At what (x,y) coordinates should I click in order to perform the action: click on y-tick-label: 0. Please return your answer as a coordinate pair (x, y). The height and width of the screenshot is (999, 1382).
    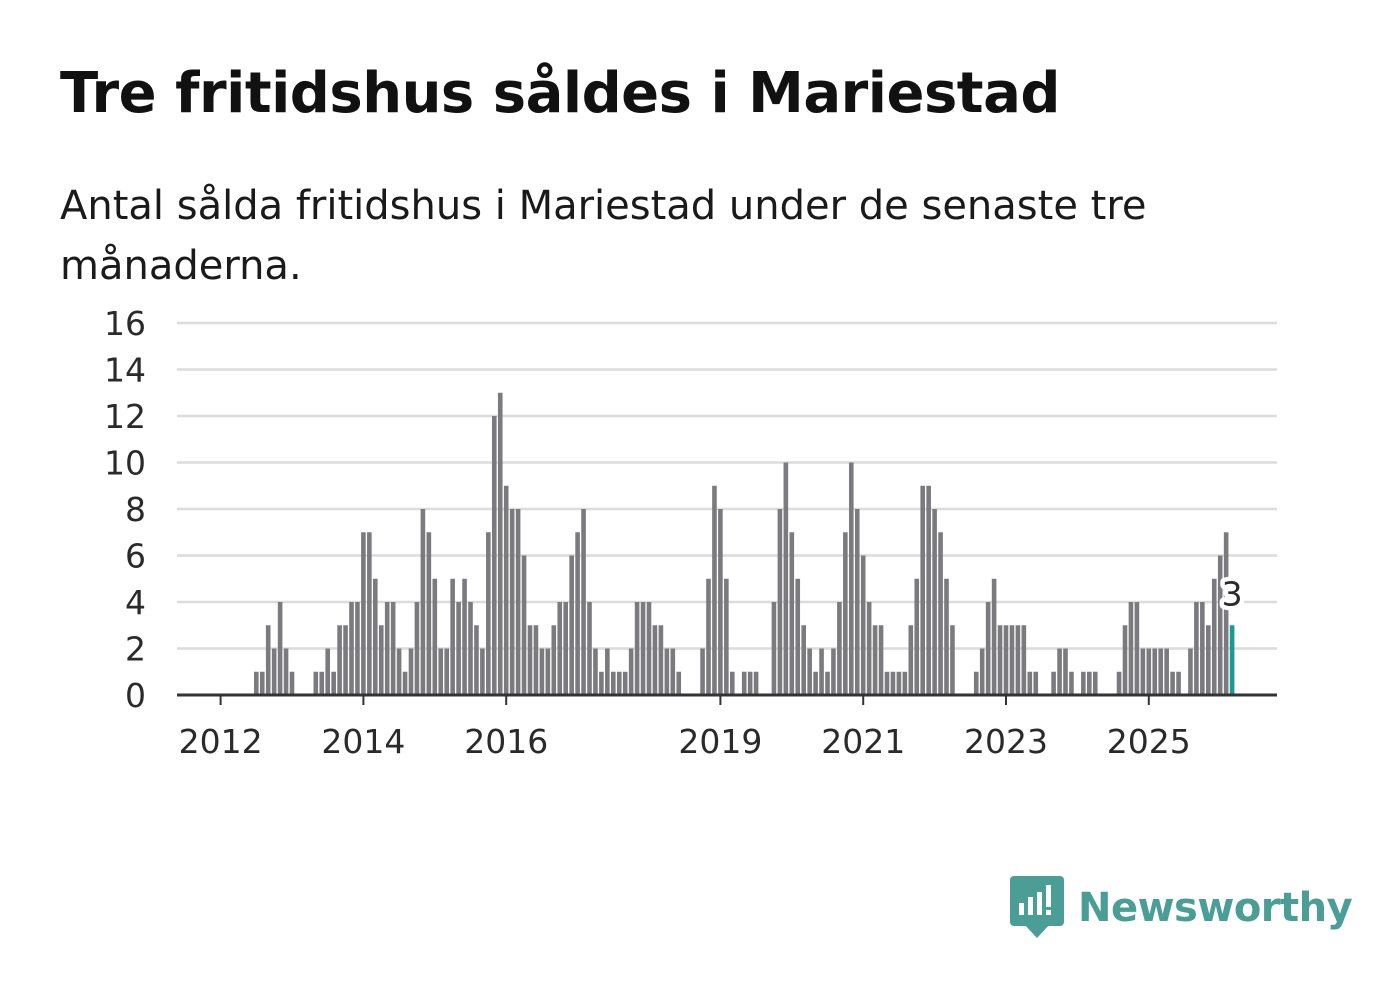
    Looking at the image, I should click on (135, 695).